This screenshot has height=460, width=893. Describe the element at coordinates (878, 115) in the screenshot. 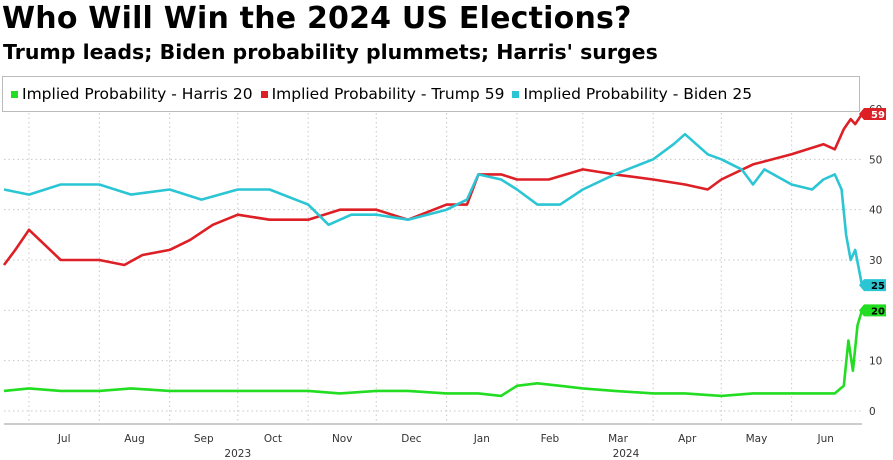

I see `end-badge-label-trump: 59` at that location.